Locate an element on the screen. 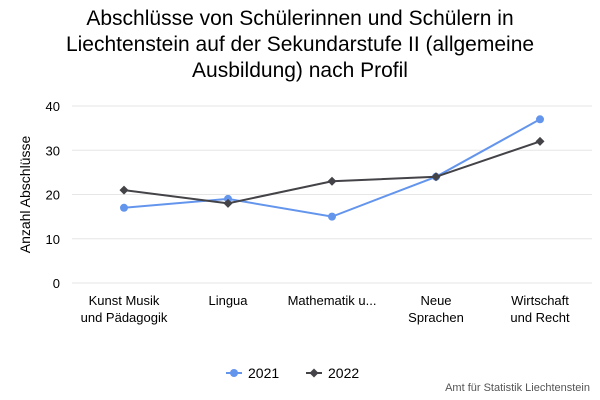 The height and width of the screenshot is (400, 600). x-tick-label: Kunst Musik und Pädagogik is located at coordinates (124, 309).